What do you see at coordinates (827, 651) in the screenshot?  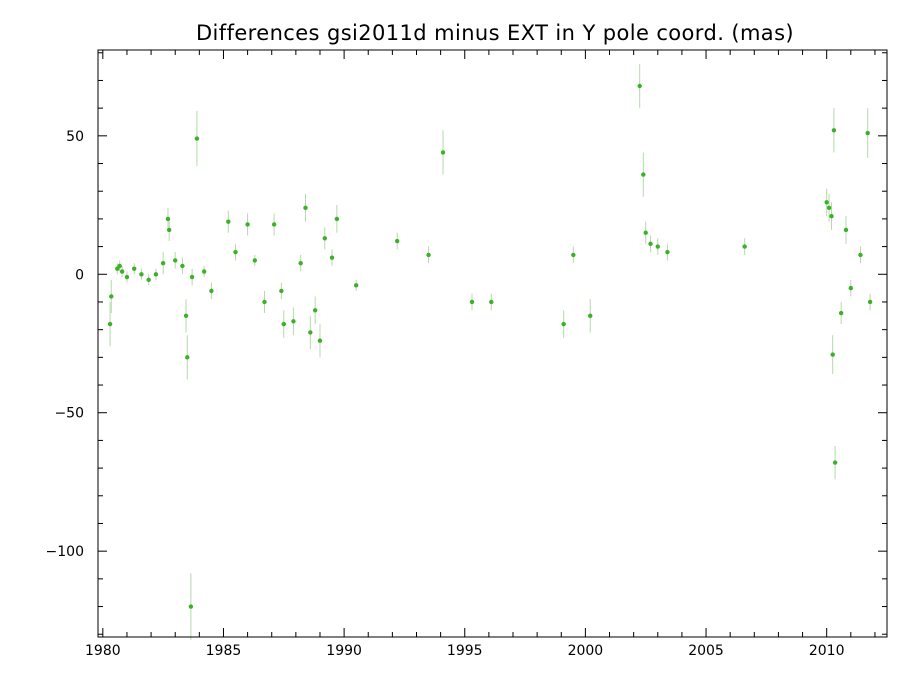 I see `x-tick-label: 2010` at bounding box center [827, 651].